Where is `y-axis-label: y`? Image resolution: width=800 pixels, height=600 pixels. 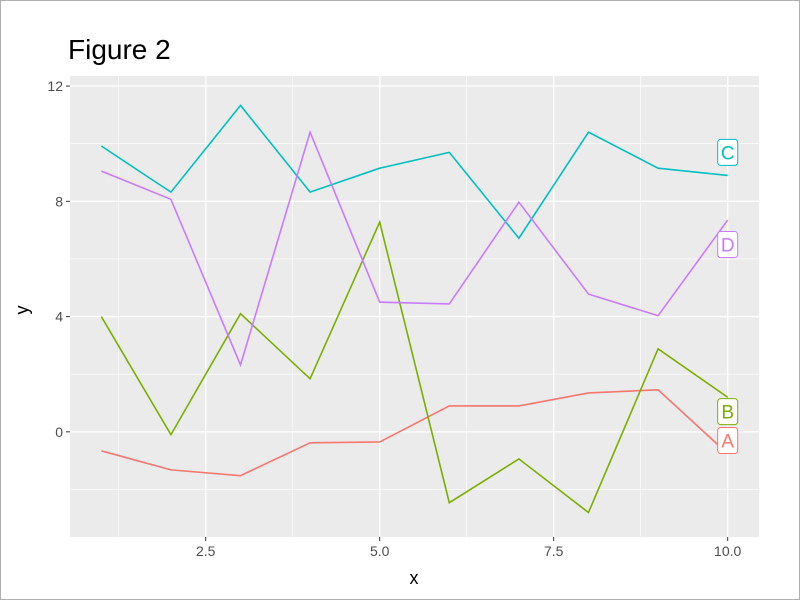 y-axis-label: y is located at coordinates (22, 310).